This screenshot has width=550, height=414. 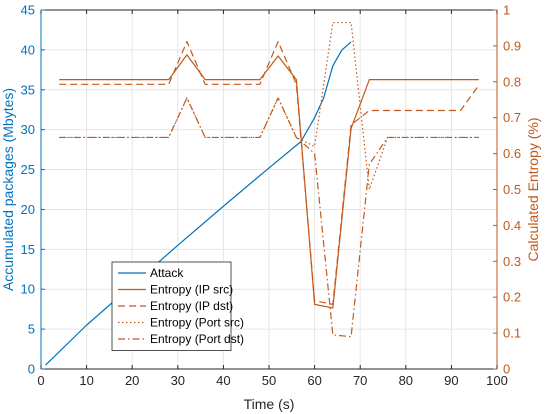 What do you see at coordinates (512, 117) in the screenshot?
I see `y-right-tick-label: 0.7` at bounding box center [512, 117].